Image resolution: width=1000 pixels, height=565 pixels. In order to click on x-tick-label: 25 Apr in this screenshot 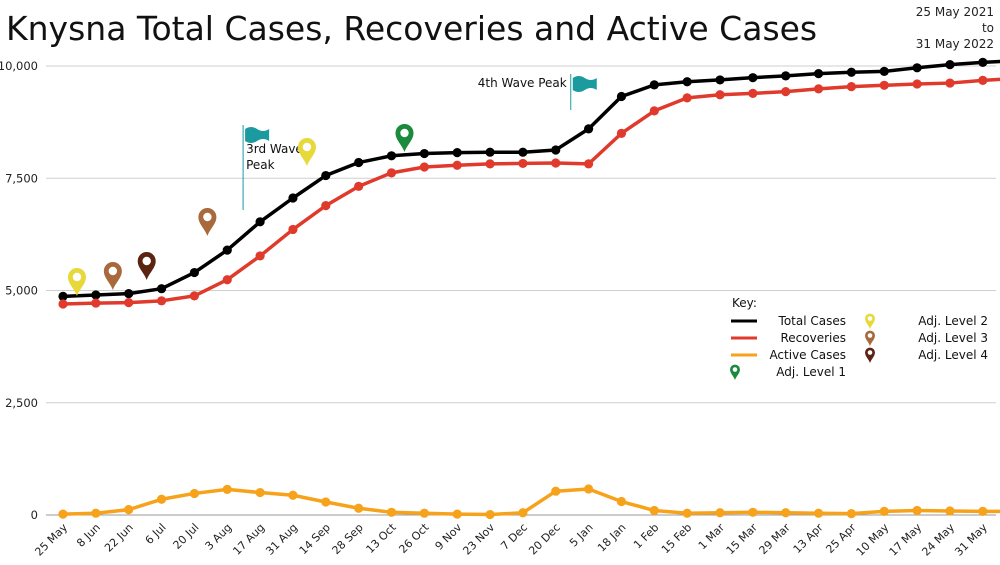, I will do `click(840, 538)`.